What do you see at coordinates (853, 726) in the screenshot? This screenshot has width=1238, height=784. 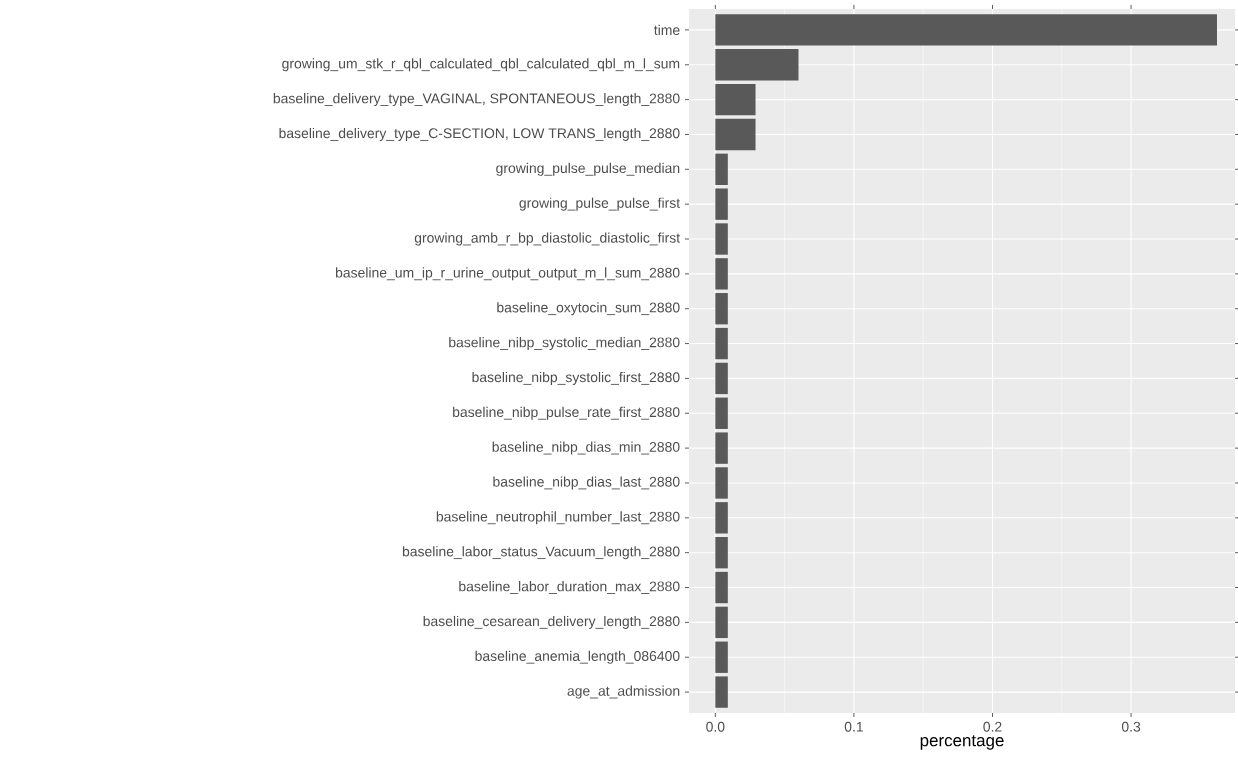 I see `x-tick-label: 0.1` at bounding box center [853, 726].